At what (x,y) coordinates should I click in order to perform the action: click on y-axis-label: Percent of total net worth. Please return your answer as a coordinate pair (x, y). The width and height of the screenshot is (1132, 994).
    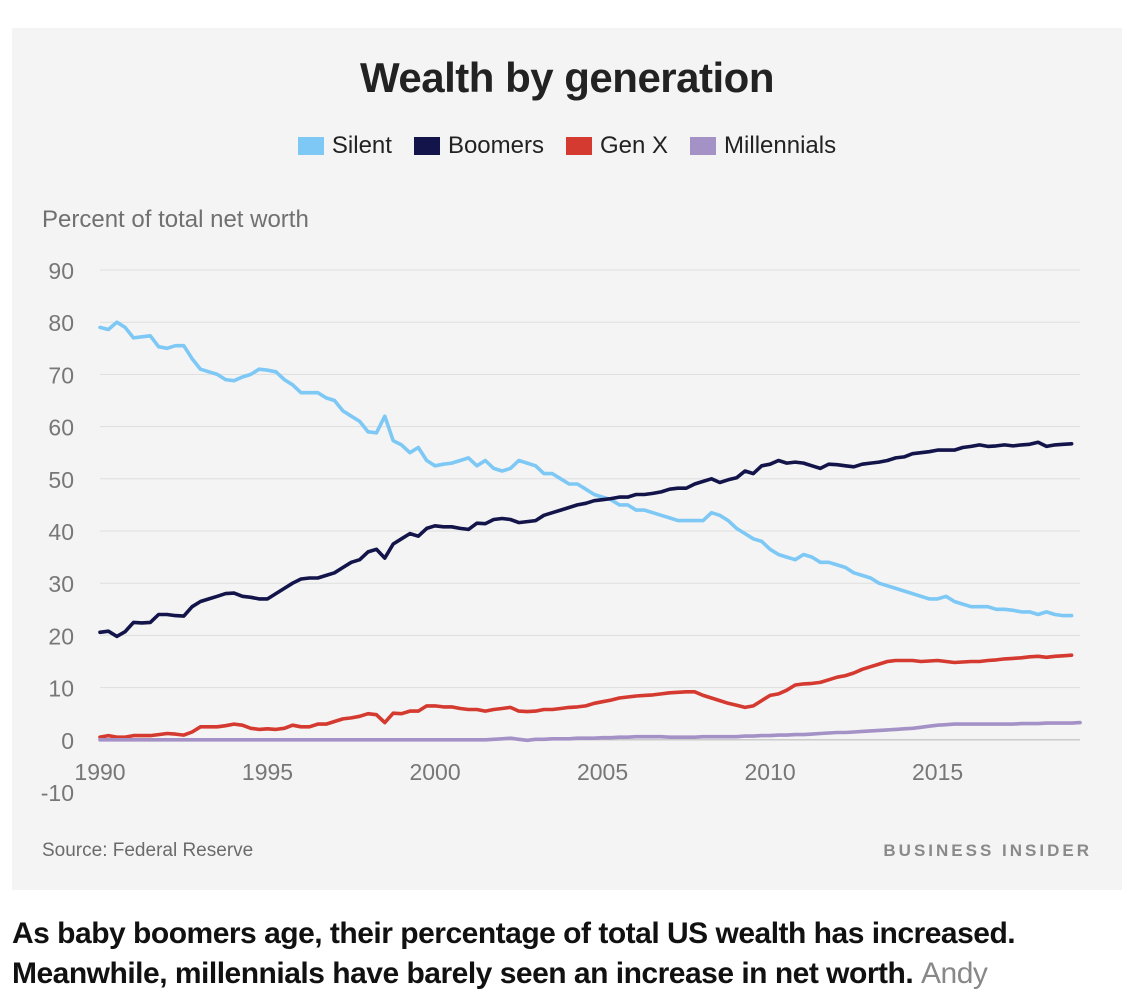
    Looking at the image, I should click on (175, 219).